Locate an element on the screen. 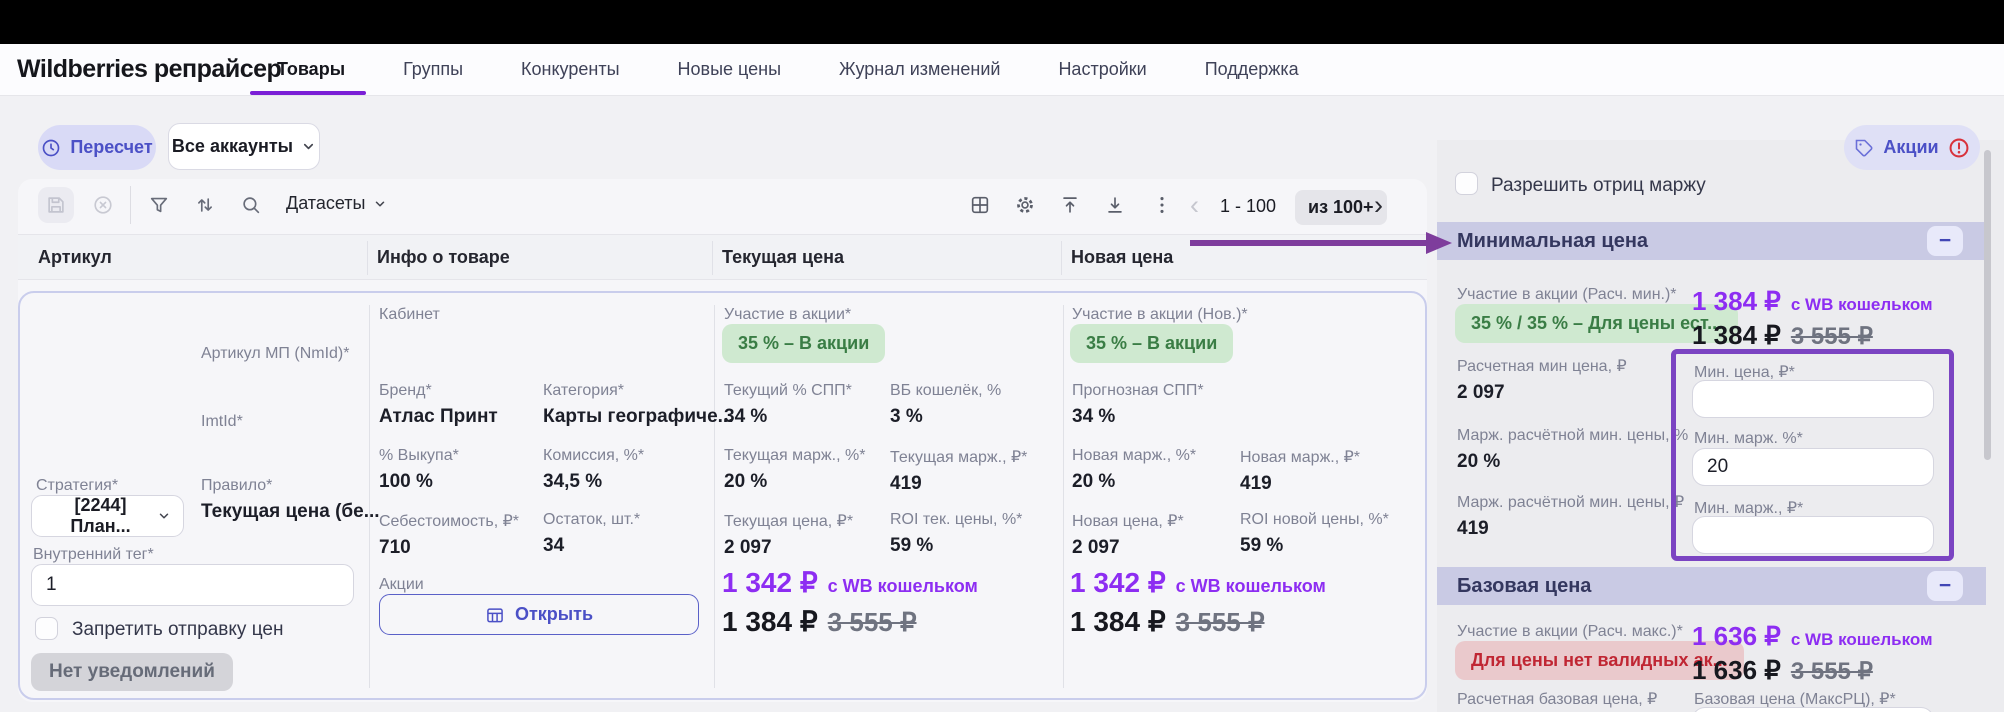 The height and width of the screenshot is (712, 2004). nav-tab-change-log: Журнал изменений is located at coordinates (920, 69).